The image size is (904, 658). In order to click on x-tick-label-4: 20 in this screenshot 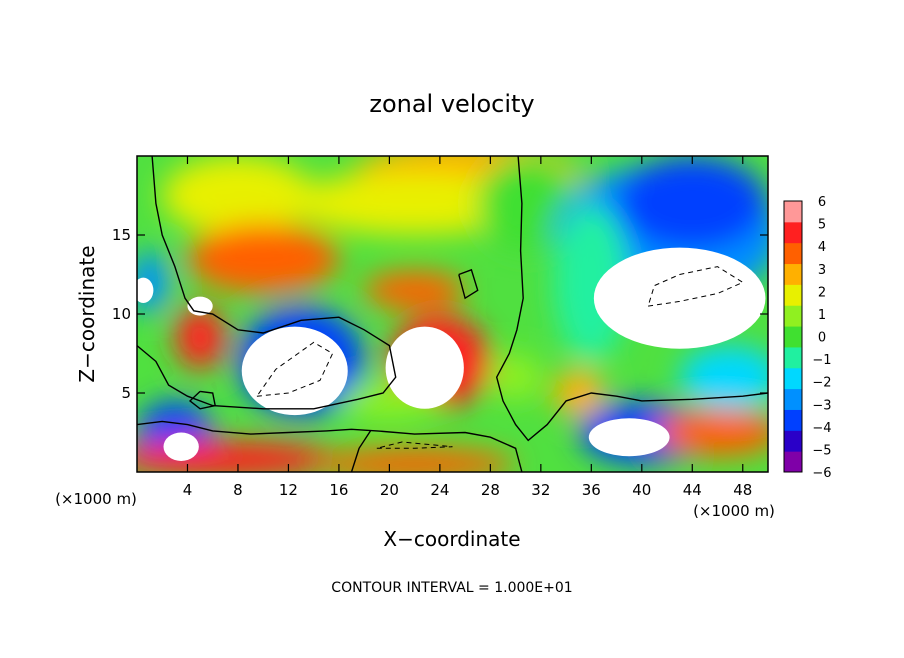, I will do `click(389, 490)`.